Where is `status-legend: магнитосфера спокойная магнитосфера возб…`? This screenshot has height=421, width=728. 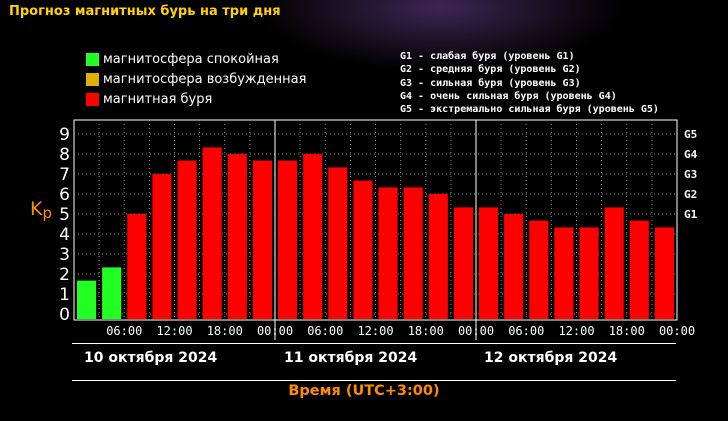 status-legend: магнитосфера спокойная магнитосфера возб… is located at coordinates (196, 79).